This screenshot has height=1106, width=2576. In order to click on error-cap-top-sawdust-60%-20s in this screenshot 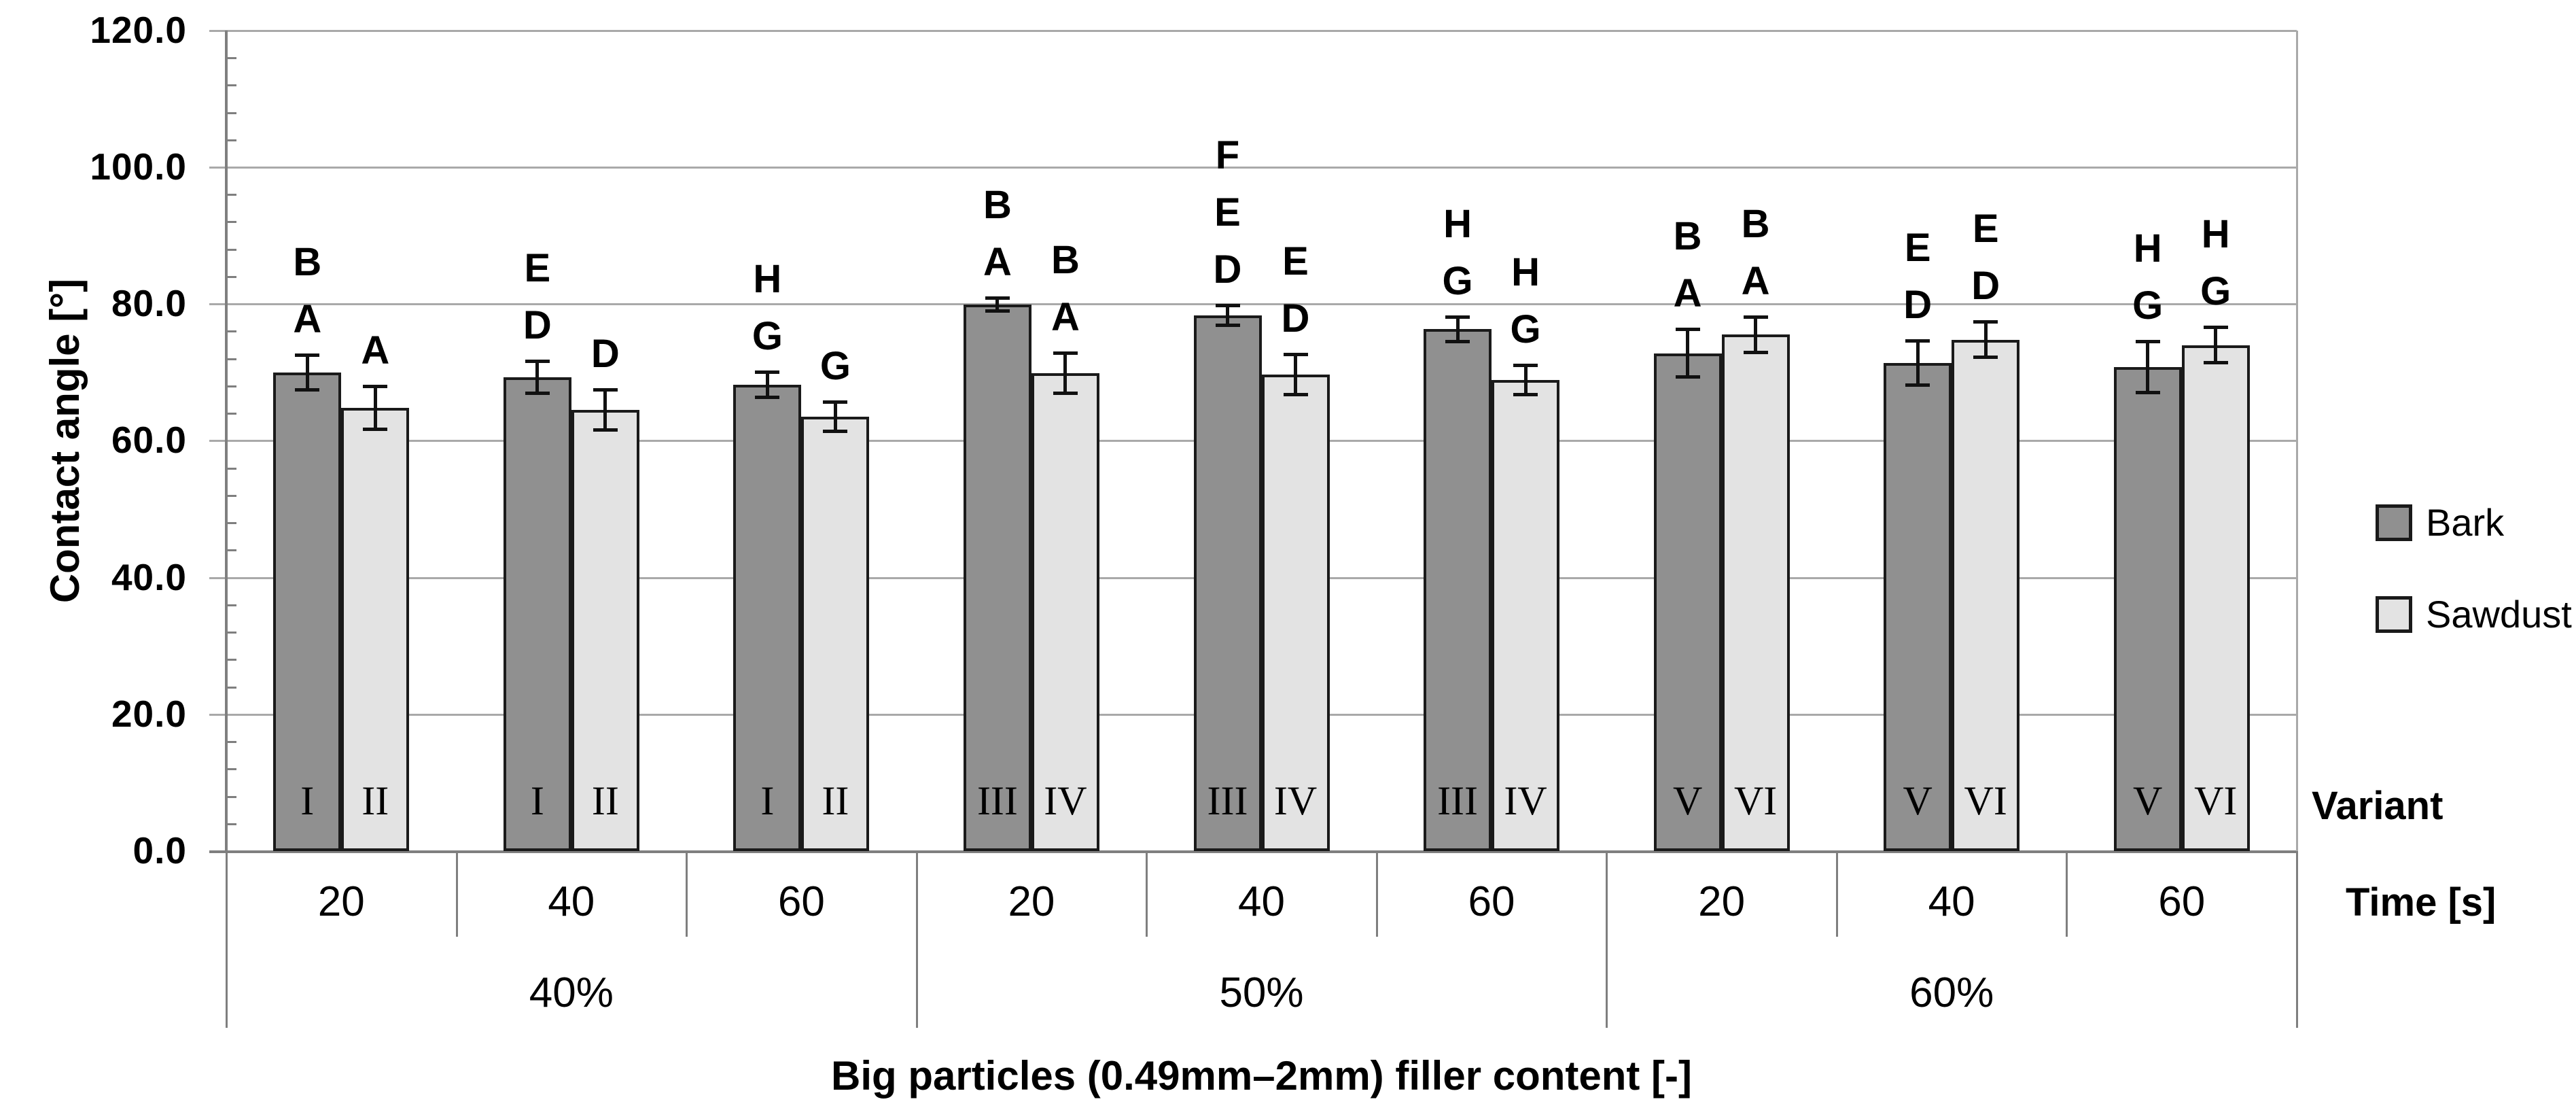, I will do `click(1755, 317)`.